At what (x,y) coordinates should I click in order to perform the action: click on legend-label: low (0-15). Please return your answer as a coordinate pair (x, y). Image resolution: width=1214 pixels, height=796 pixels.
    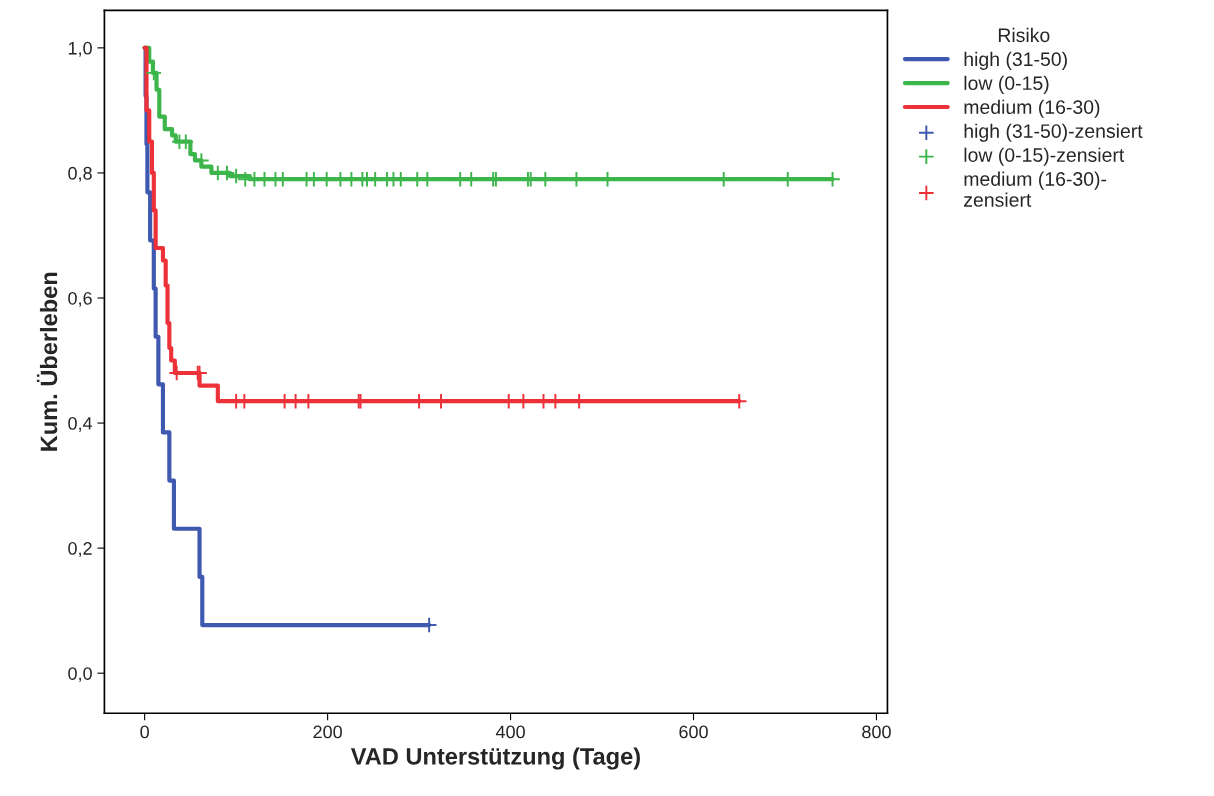
    Looking at the image, I should click on (1006, 84).